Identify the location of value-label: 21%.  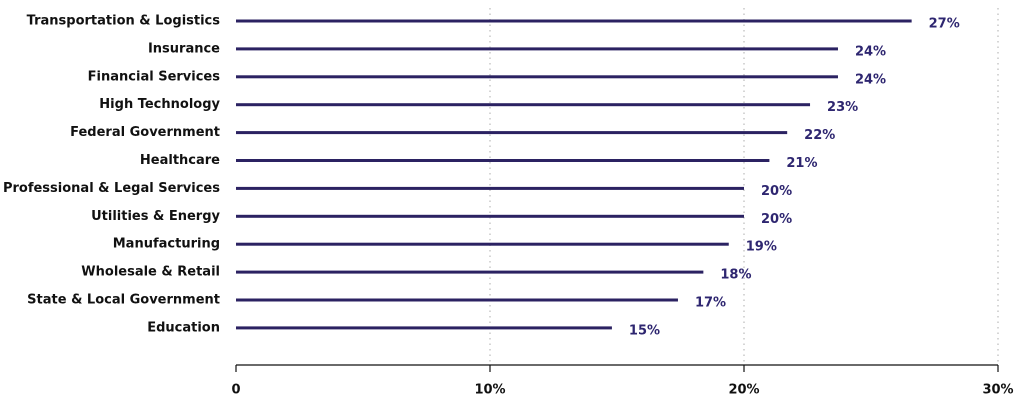
(801, 163).